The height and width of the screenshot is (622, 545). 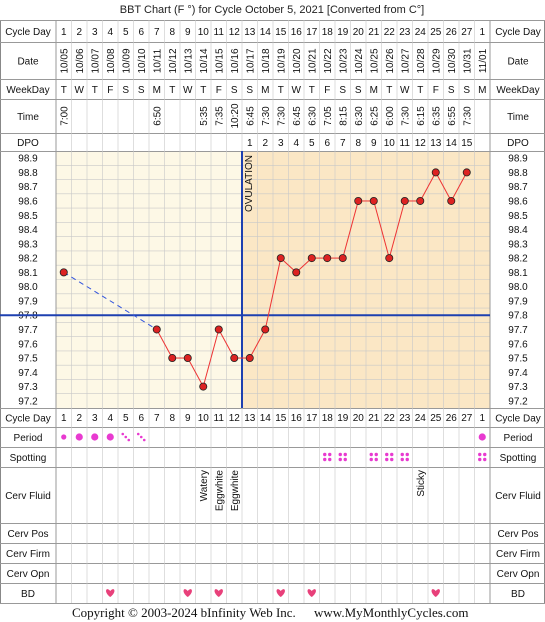 What do you see at coordinates (28, 244) in the screenshot?
I see `y-tick-label: 98.3` at bounding box center [28, 244].